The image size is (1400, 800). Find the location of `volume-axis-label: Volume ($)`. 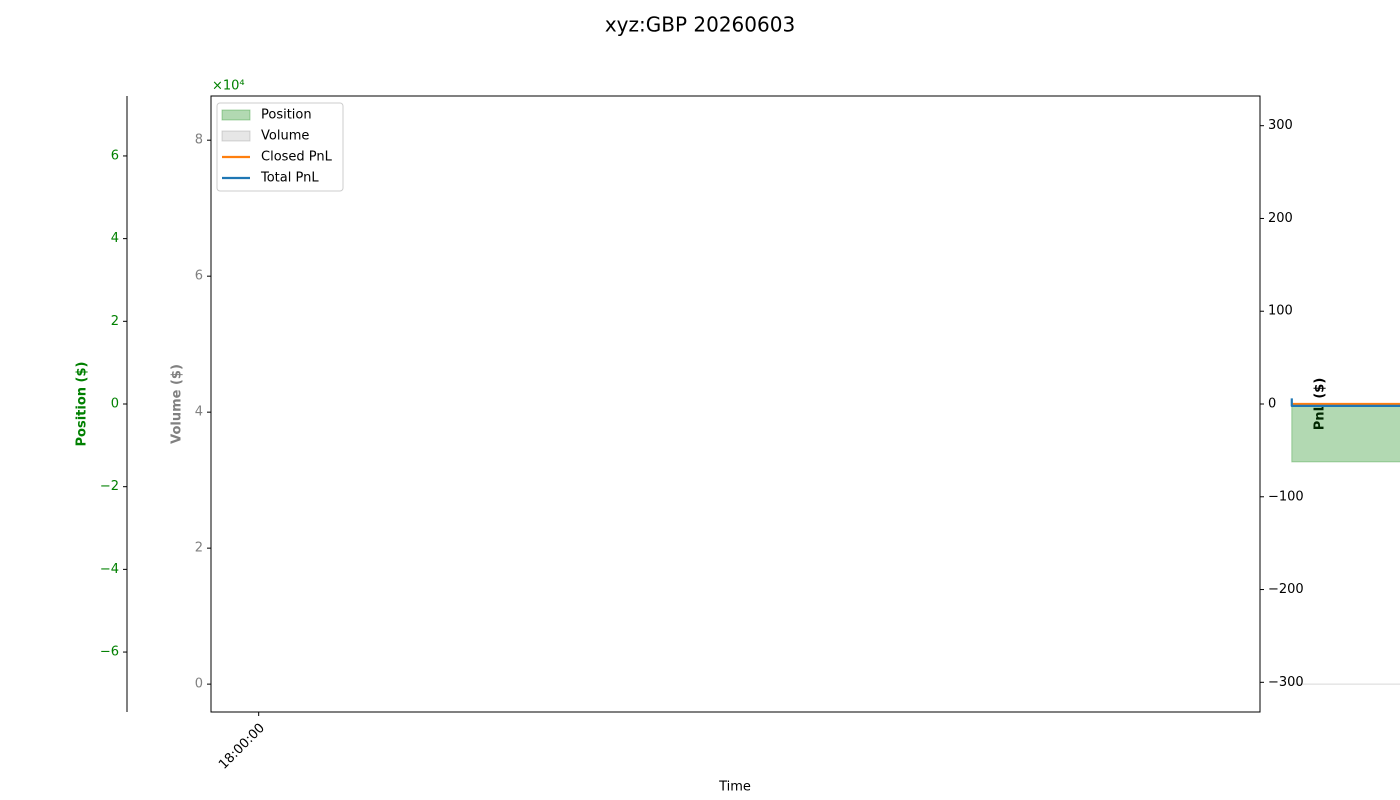

volume-axis-label: Volume ($) is located at coordinates (177, 404).